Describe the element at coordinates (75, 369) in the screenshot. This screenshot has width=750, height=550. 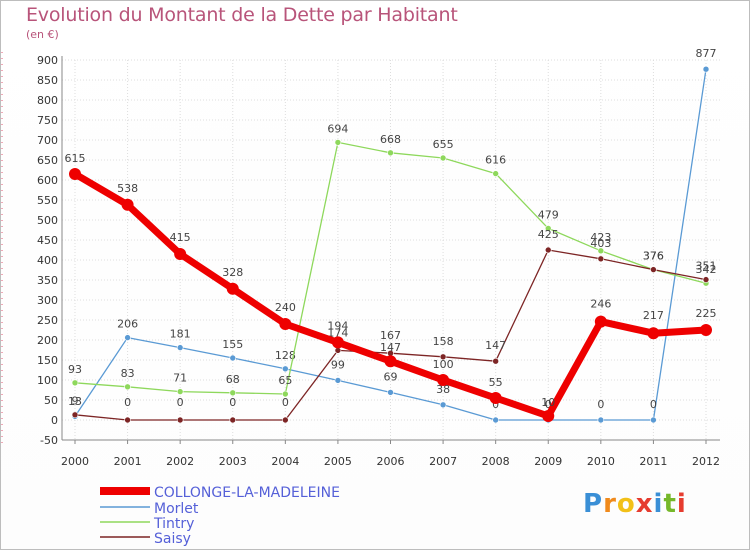
I see `data-label: 93` at that location.